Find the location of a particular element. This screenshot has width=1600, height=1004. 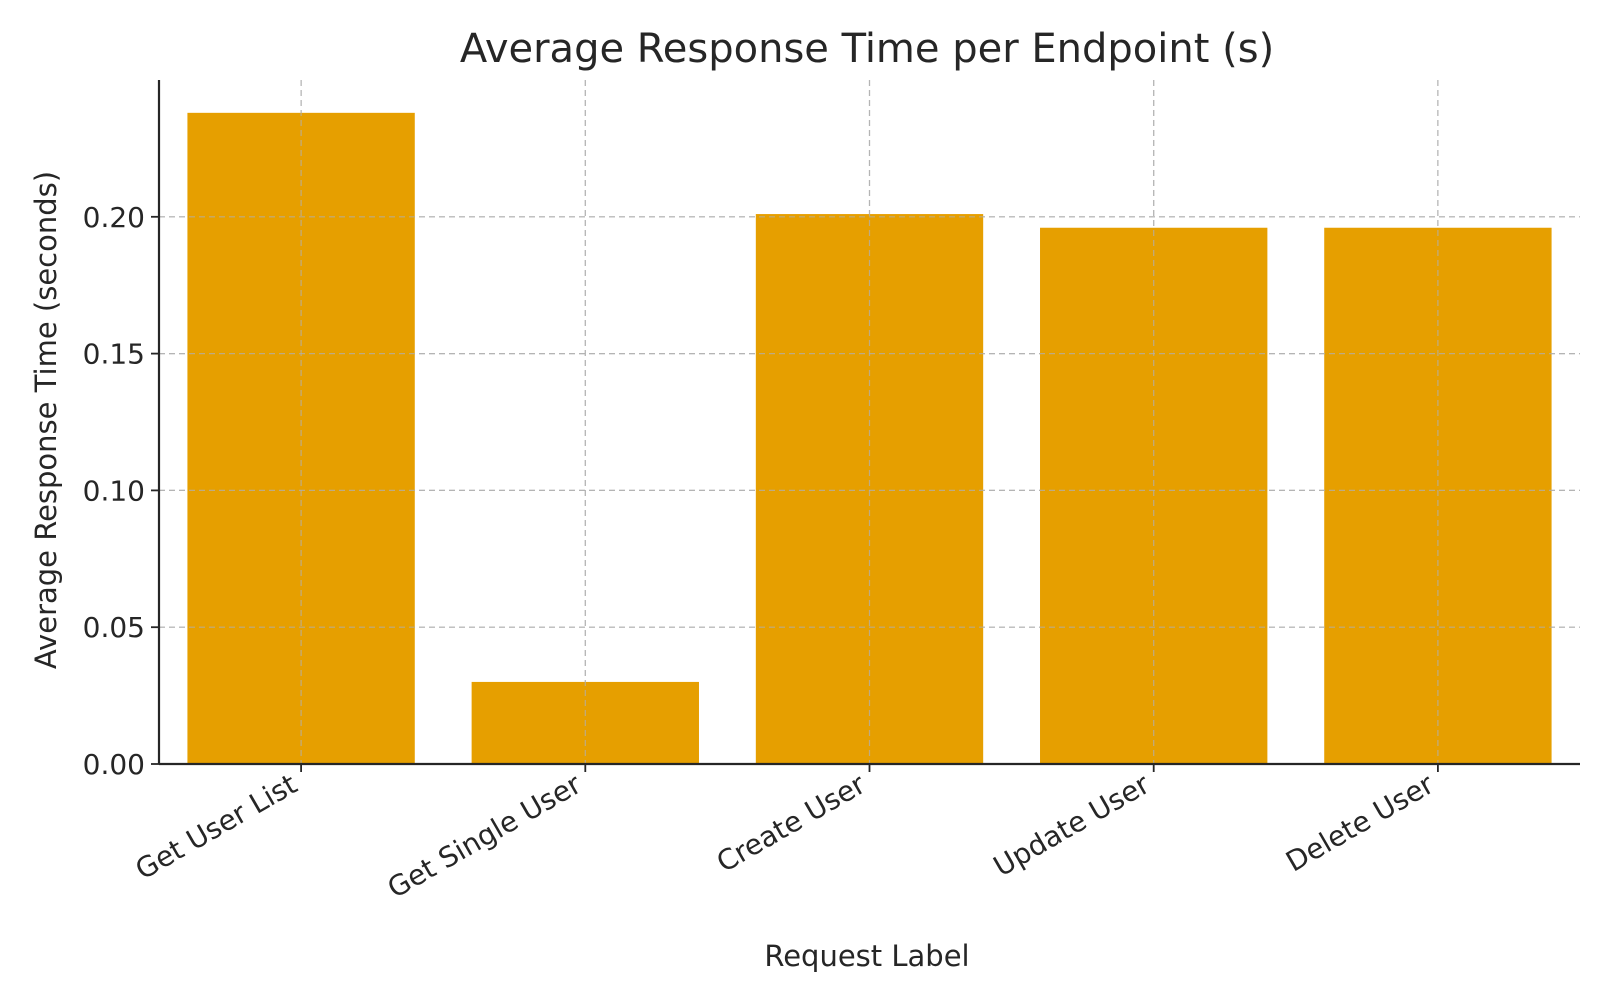

x-tick-label: Delete User is located at coordinates (1360, 822).